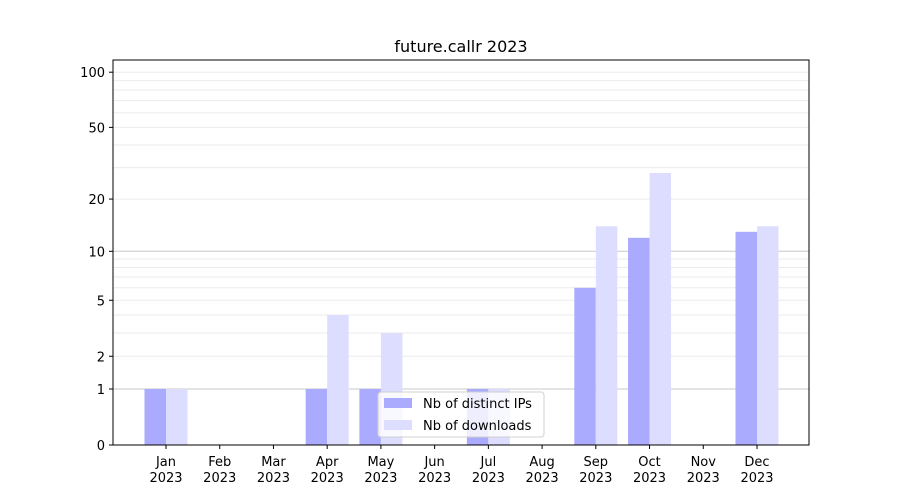  Describe the element at coordinates (704, 462) in the screenshot. I see `x-tick-label: Nov` at that location.